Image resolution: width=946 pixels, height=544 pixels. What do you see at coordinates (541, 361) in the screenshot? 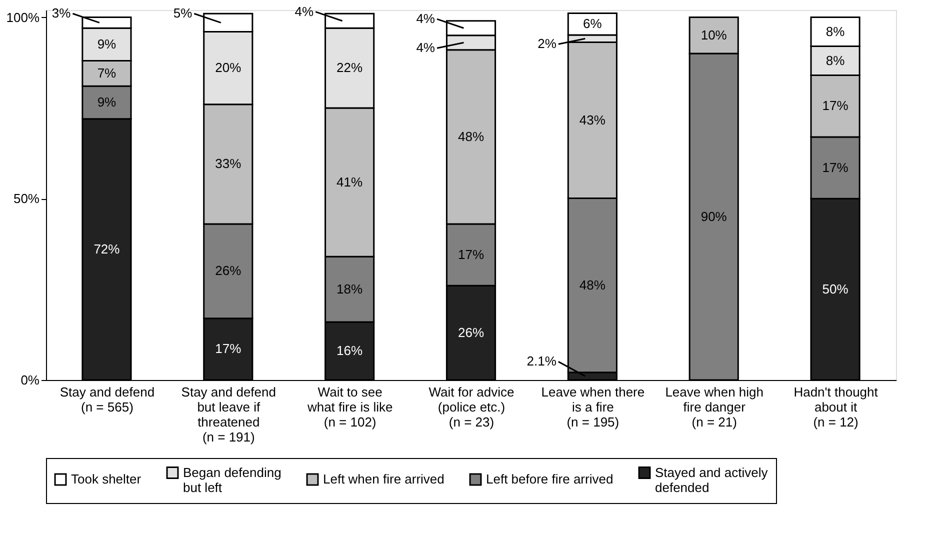
I see `data-label: 2.1%` at bounding box center [541, 361].